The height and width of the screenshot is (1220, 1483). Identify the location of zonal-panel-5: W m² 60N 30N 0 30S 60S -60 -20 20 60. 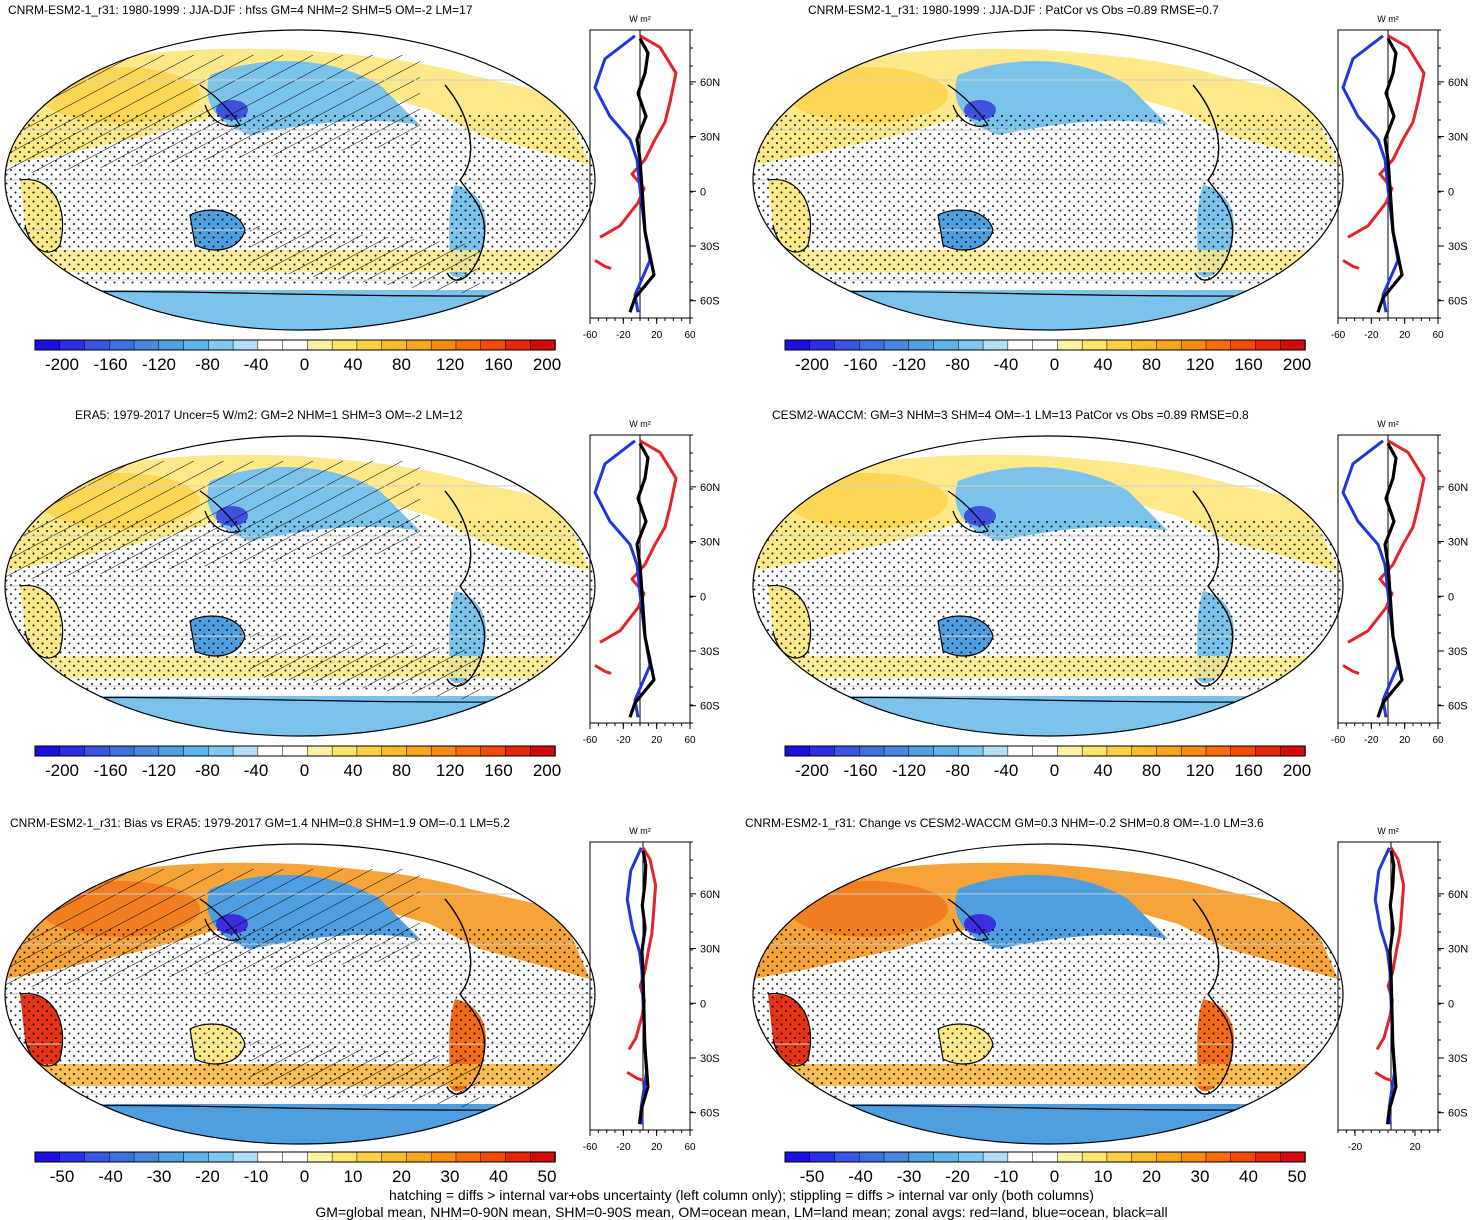
(651, 989).